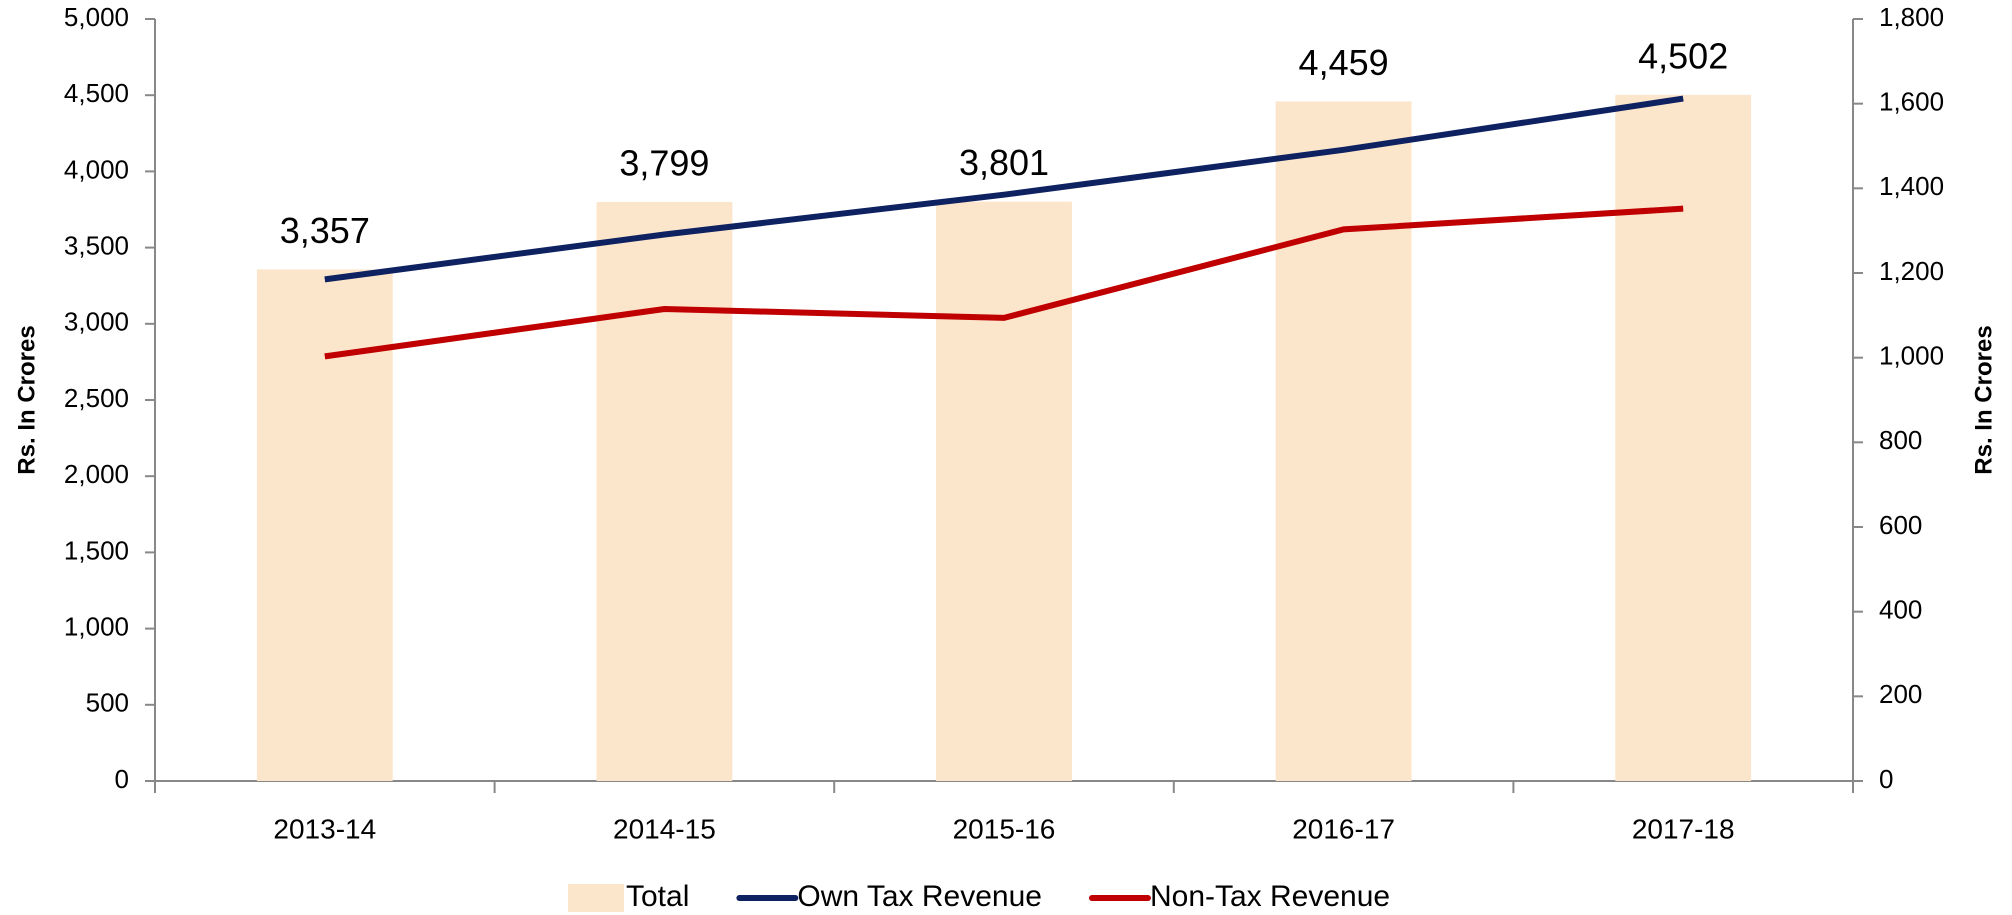  What do you see at coordinates (96, 93) in the screenshot?
I see `y-tick-label: 4,500` at bounding box center [96, 93].